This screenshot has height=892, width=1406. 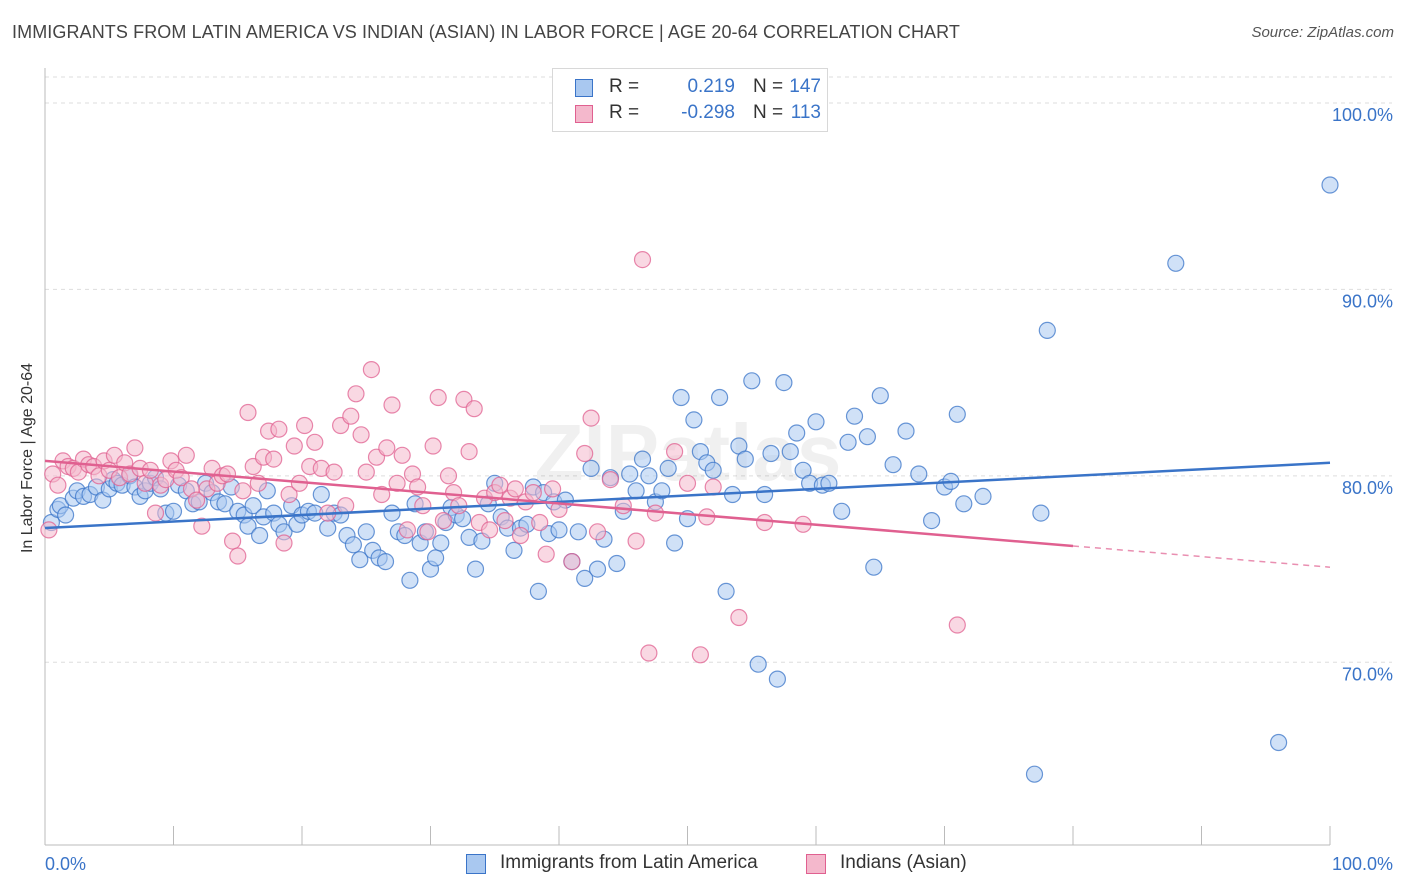 I want to click on trend-lines, so click(x=687, y=513).